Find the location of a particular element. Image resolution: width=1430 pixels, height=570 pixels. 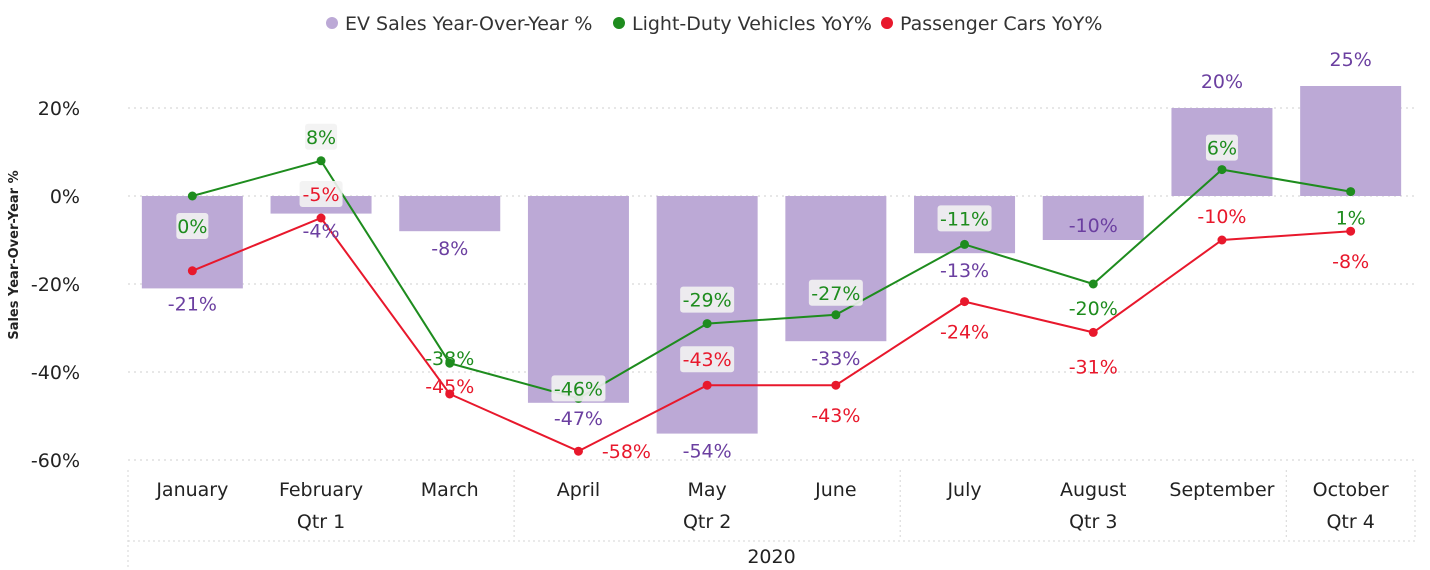

pc-label-february: -5% is located at coordinates (321, 195).